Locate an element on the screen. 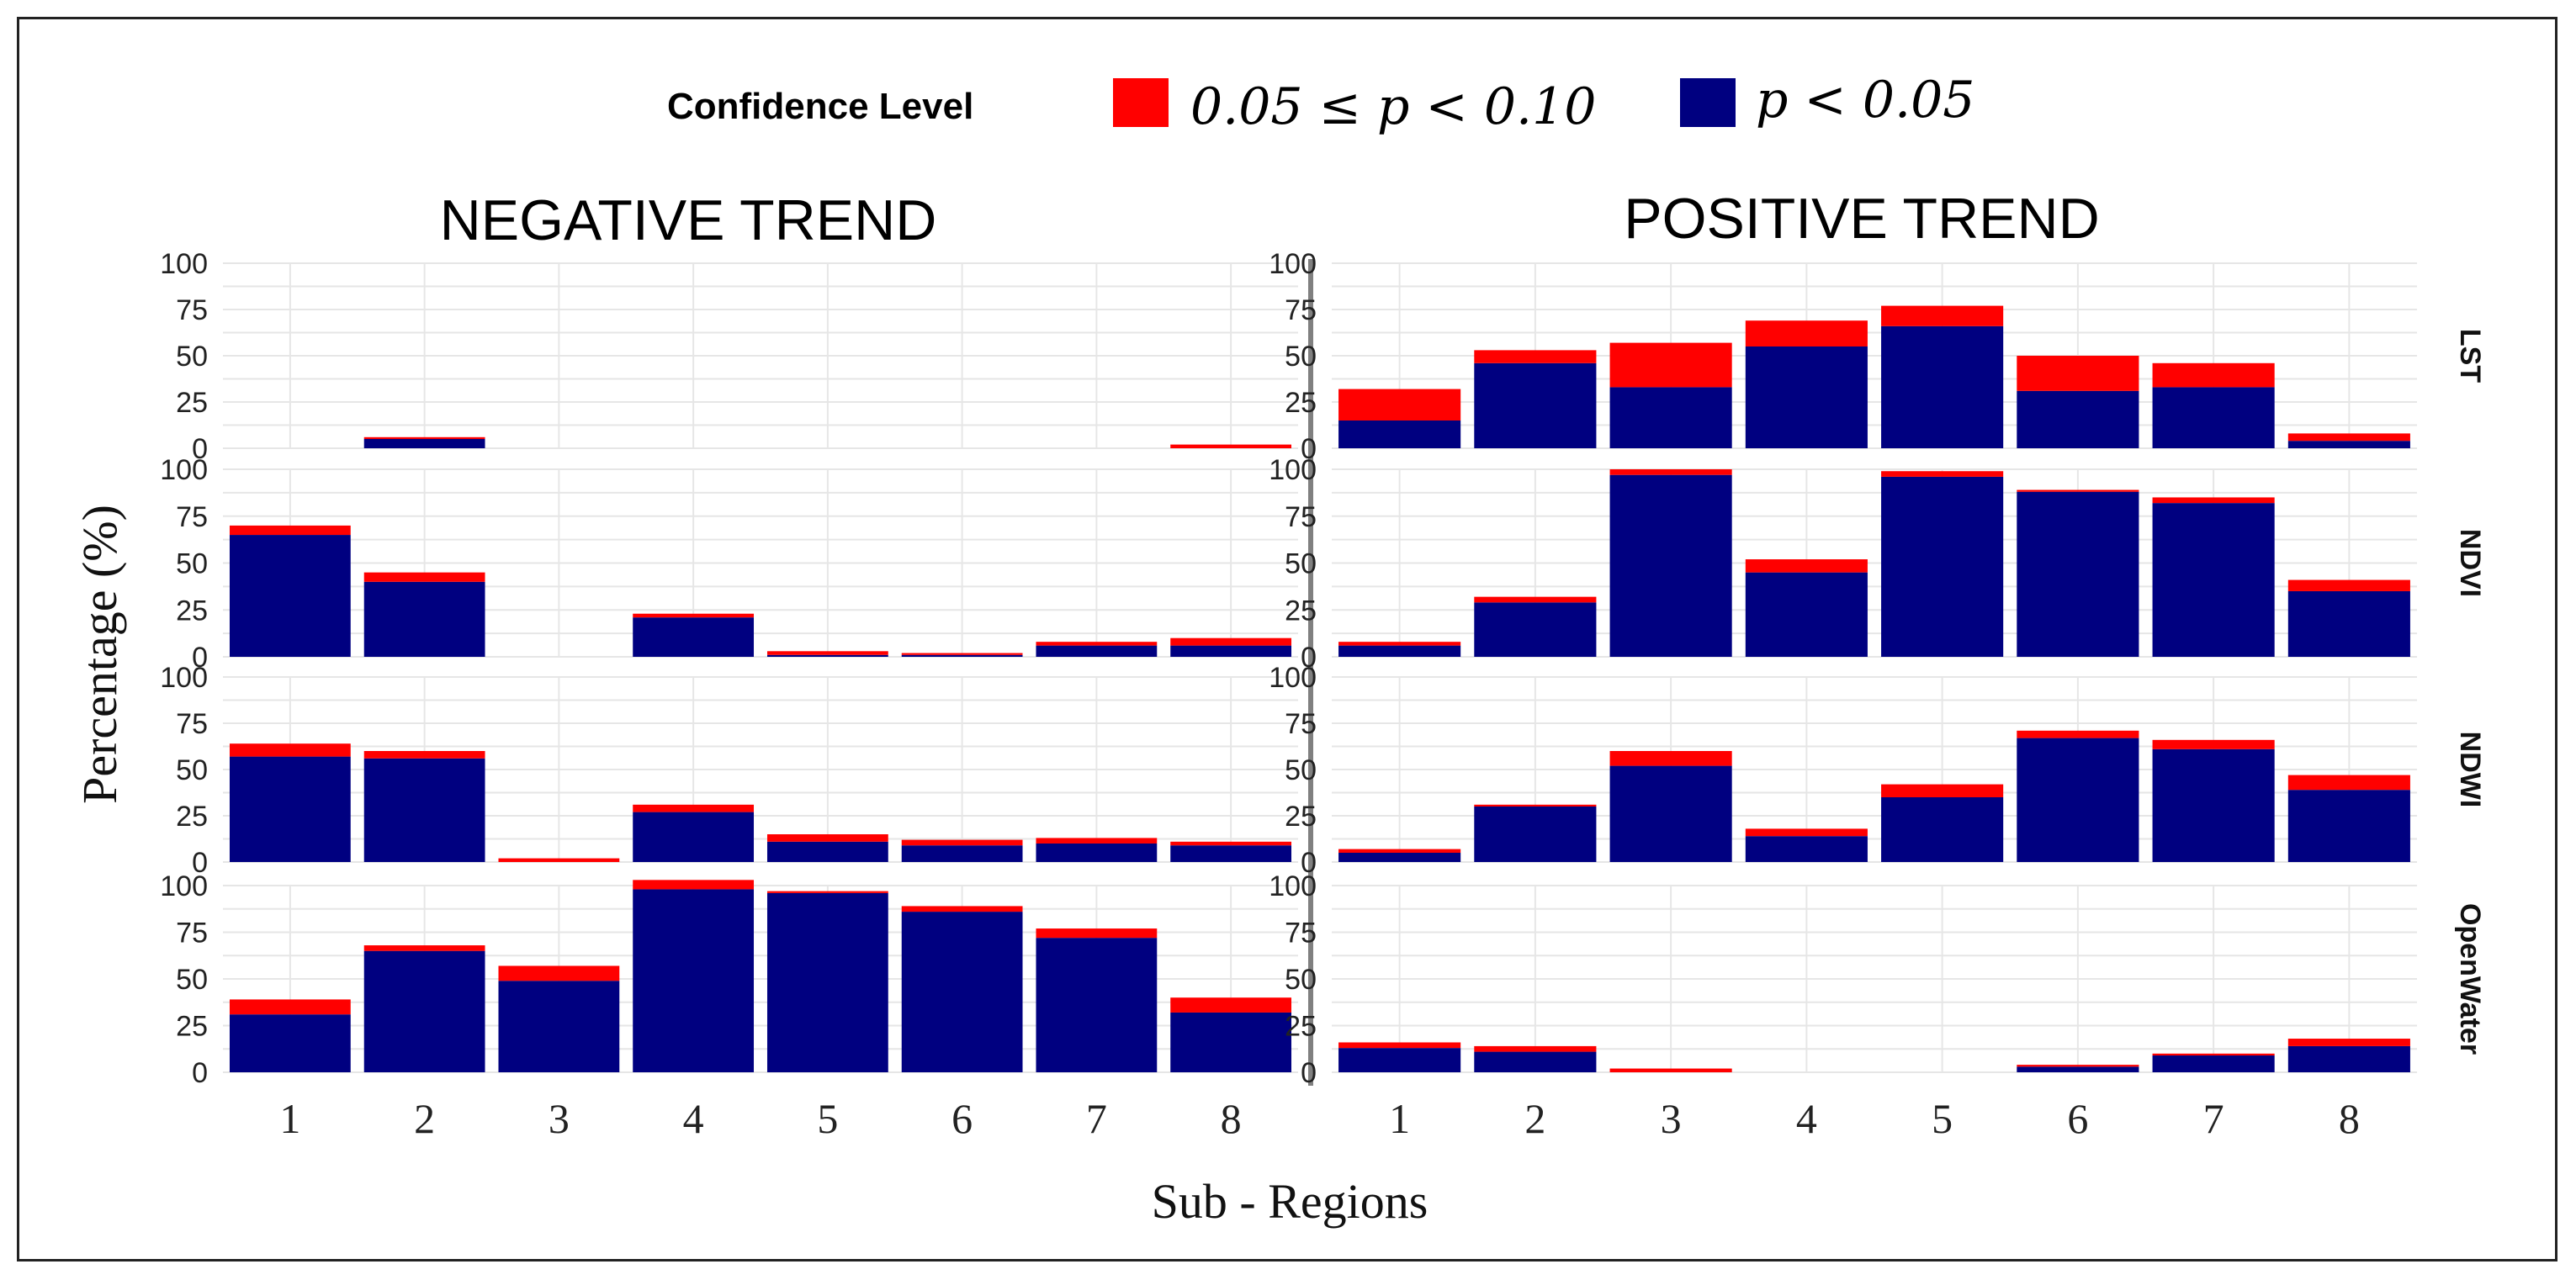  panel-positive-trend-openwater: 0 25 50 75 100 OpenWater 1 2 3 4 5 6 7 8 is located at coordinates (1877, 1006).